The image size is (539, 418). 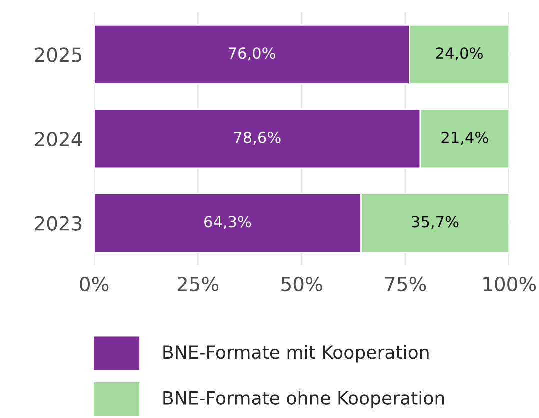 I want to click on x-tick-label: 0%, so click(x=94, y=284).